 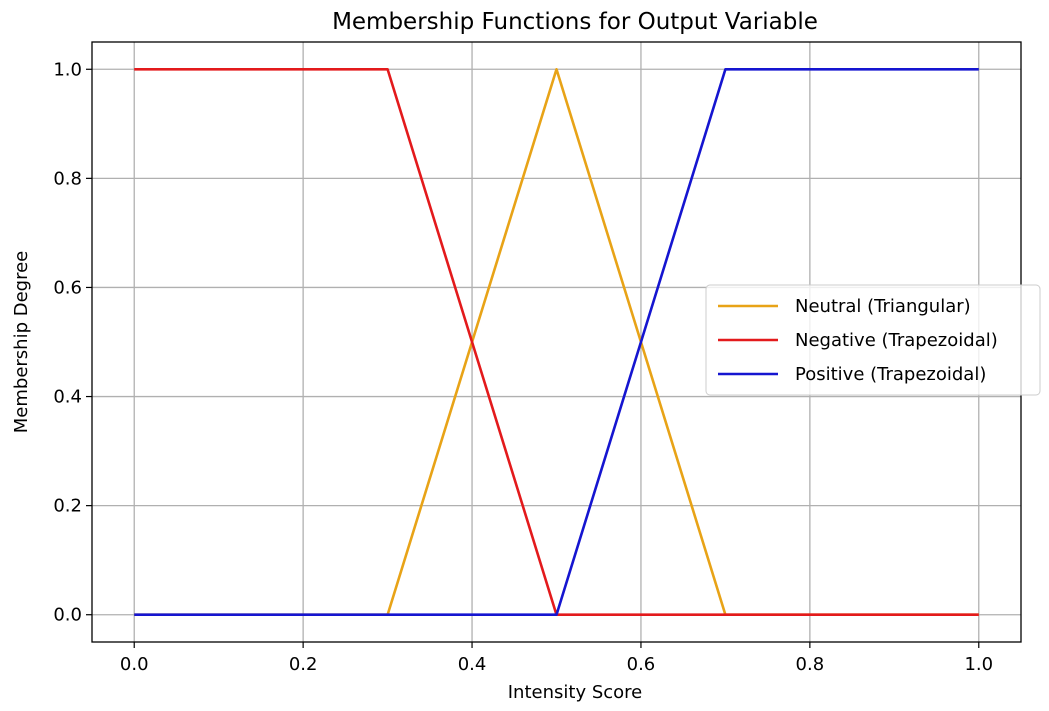 What do you see at coordinates (810, 664) in the screenshot?
I see `x-tick-label: 0.8` at bounding box center [810, 664].